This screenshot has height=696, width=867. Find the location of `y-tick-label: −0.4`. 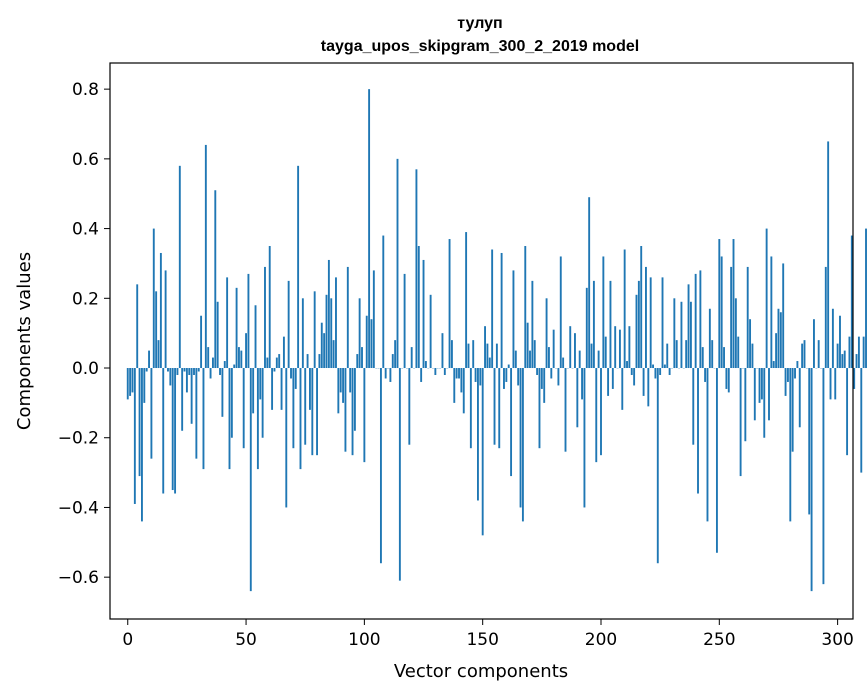

y-tick-label: −0.4 is located at coordinates (78, 508).